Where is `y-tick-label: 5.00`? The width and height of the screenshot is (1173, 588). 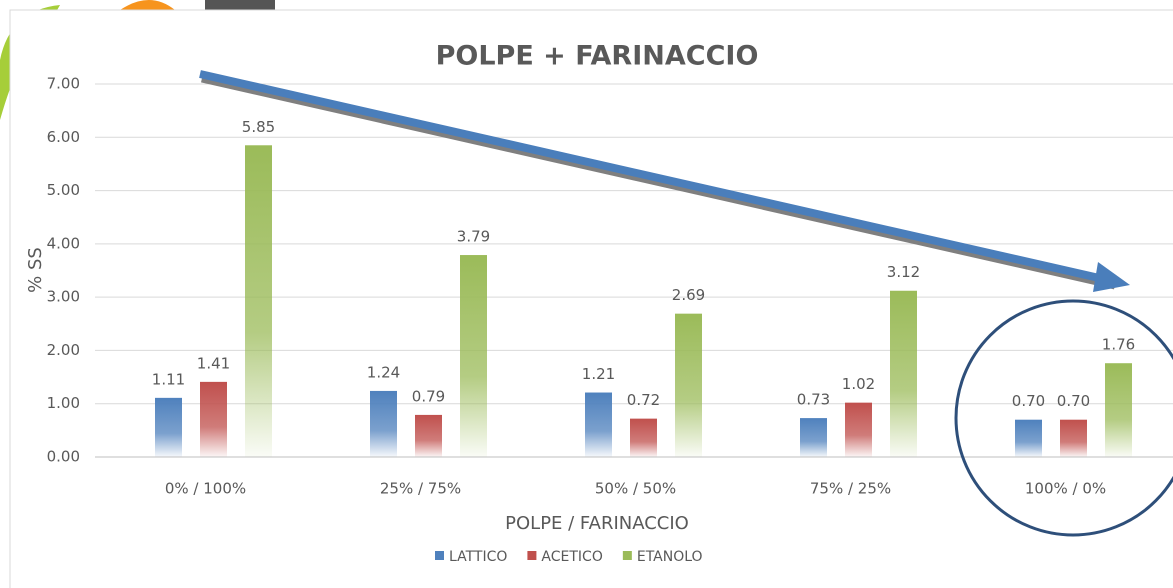 y-tick-label: 5.00 is located at coordinates (63, 190).